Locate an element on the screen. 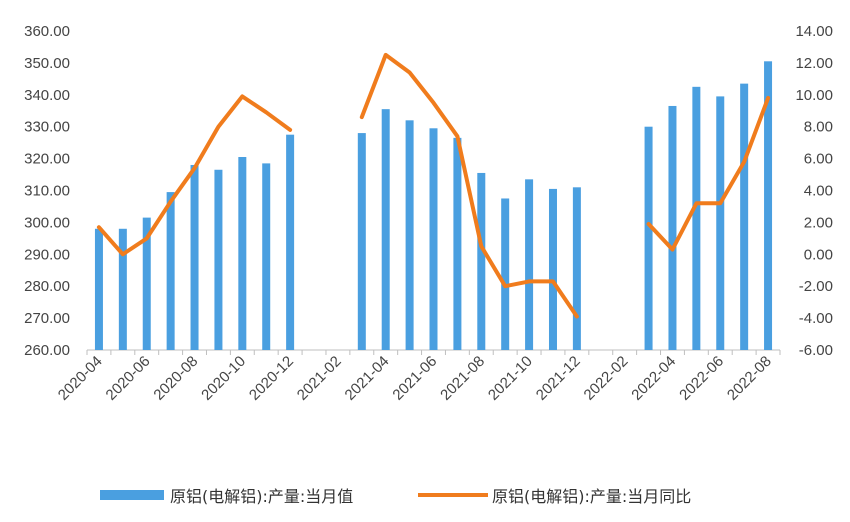 This screenshot has width=850, height=522. y-left-tick-label: 330.00 is located at coordinates (47, 127).